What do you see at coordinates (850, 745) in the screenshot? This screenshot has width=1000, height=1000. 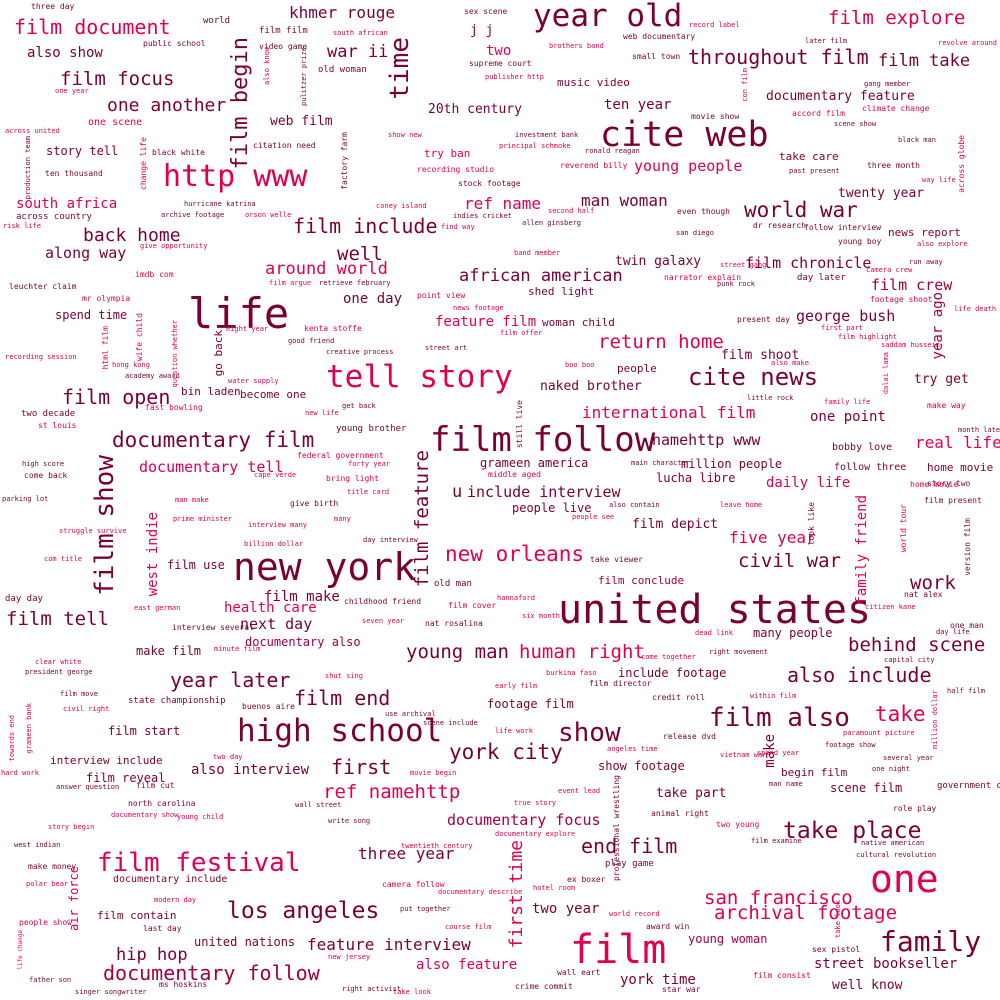 I see `small-word: footage show` at bounding box center [850, 745].